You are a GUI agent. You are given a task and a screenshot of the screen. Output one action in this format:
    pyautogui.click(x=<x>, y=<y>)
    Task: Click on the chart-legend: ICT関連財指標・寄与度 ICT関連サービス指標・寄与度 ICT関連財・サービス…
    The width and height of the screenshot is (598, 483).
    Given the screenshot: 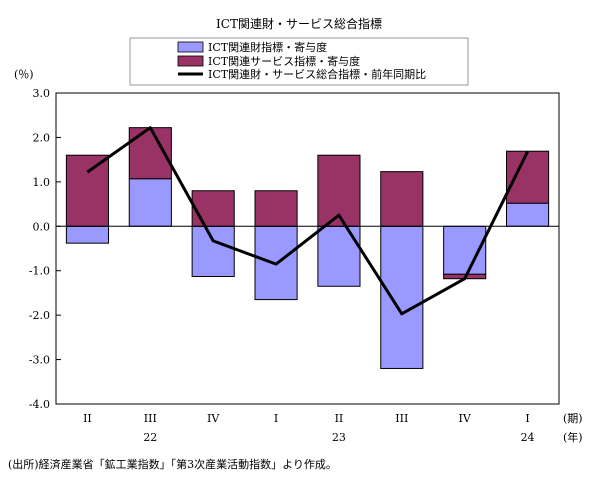 What is the action you would take?
    pyautogui.click(x=299, y=61)
    